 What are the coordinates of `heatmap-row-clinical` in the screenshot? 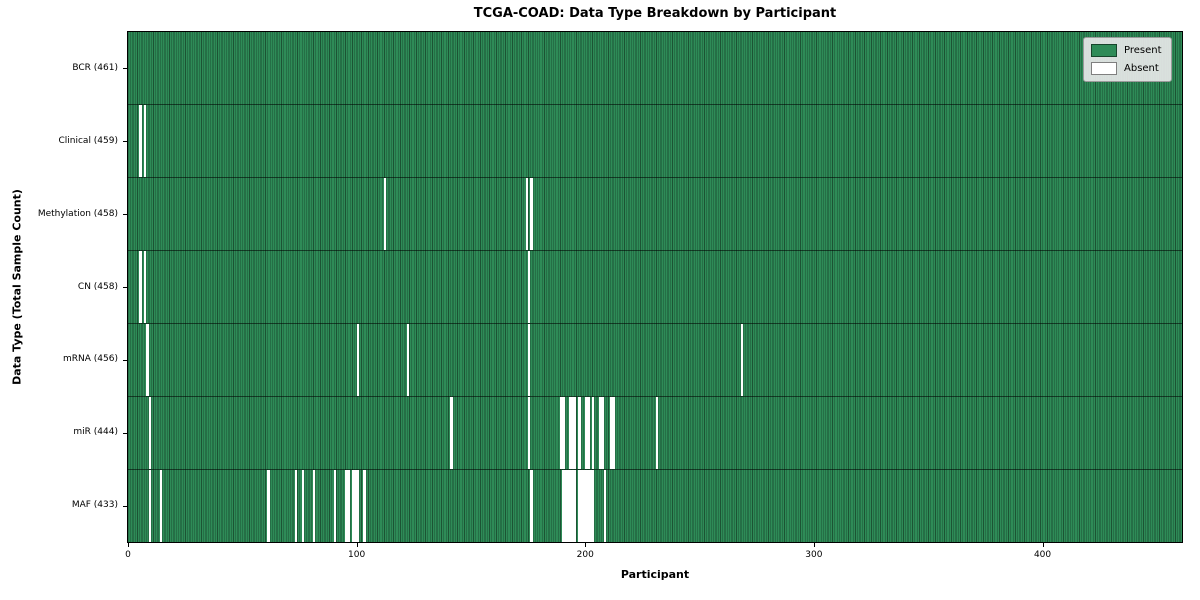 It's located at (655, 141).